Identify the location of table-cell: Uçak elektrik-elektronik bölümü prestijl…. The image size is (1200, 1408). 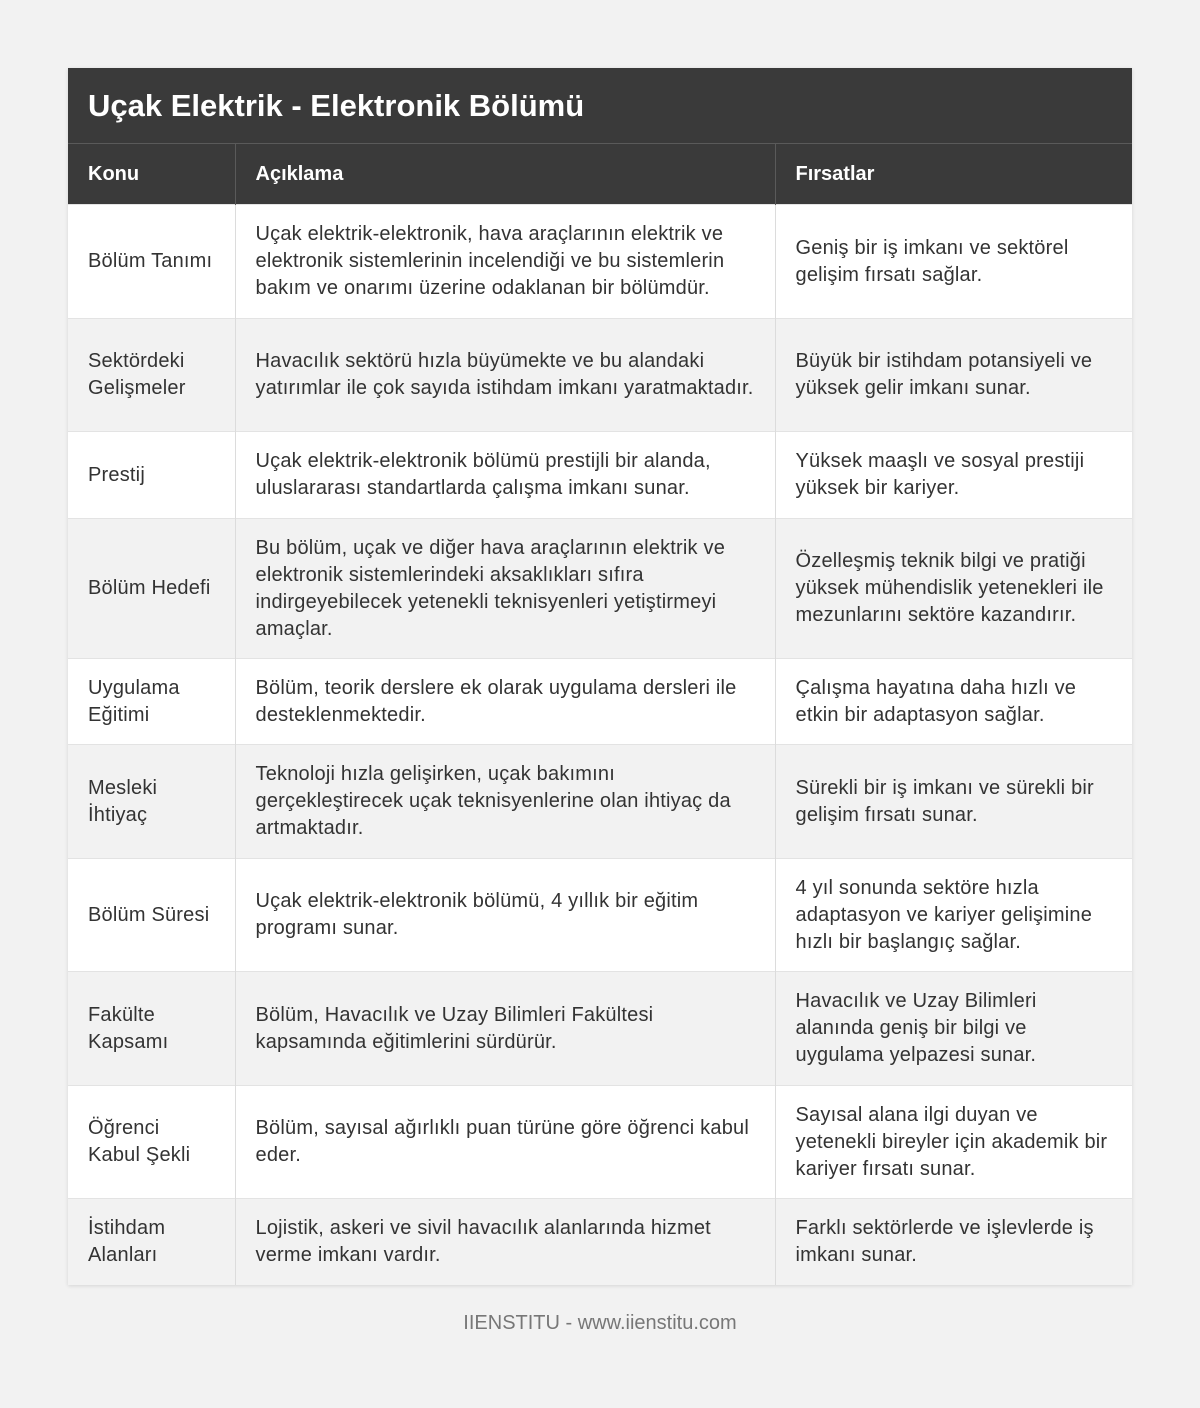
(505, 475).